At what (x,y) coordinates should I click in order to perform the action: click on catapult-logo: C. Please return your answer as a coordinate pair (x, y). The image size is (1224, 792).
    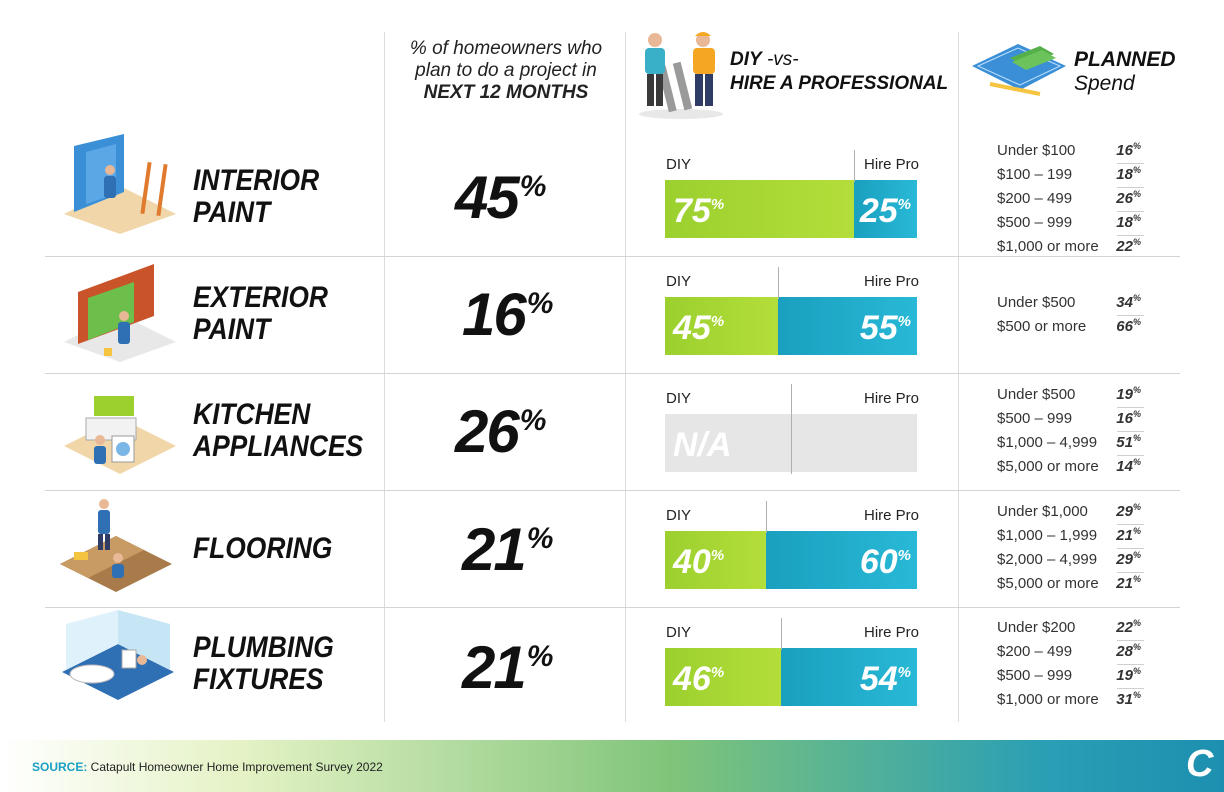
    Looking at the image, I should click on (1200, 764).